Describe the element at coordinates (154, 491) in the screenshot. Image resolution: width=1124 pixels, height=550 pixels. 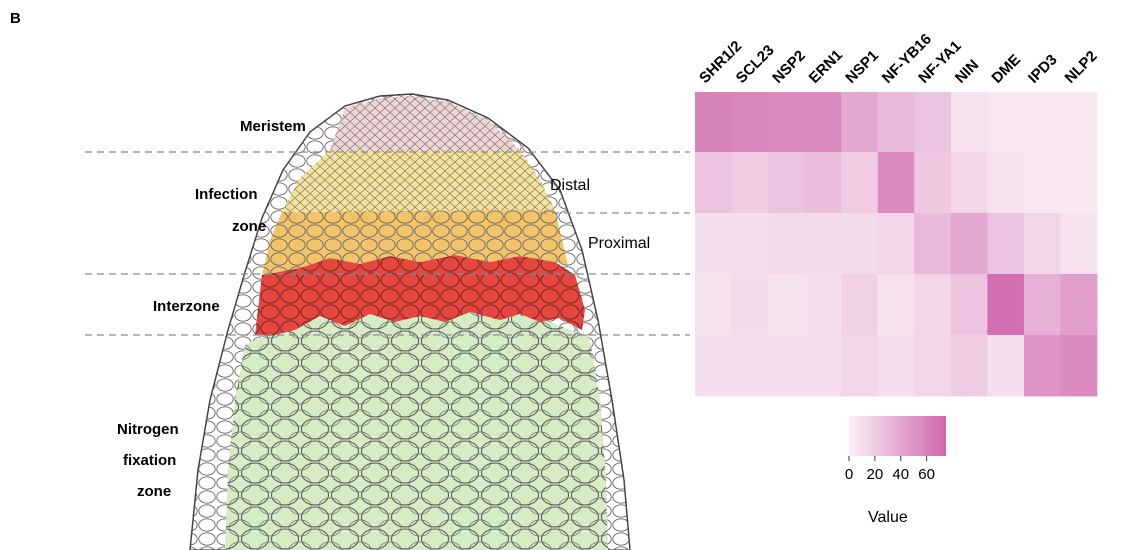
I see `nitrogen-zone-label-line3: zone` at that location.